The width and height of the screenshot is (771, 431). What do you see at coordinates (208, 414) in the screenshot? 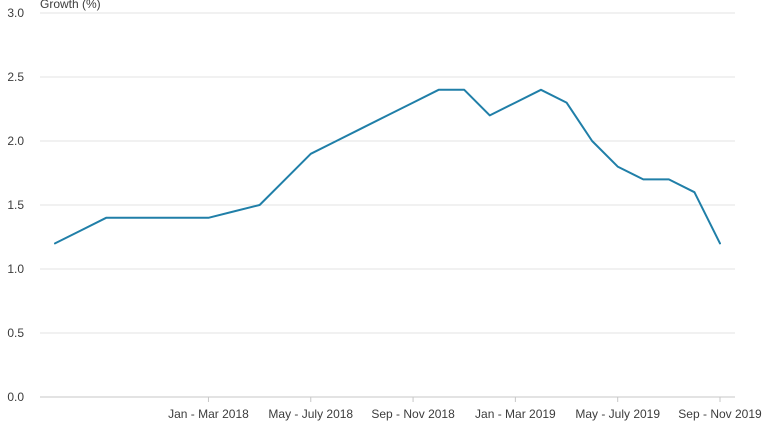
I see `x-tick-label: Jan - Mar 2018` at bounding box center [208, 414].